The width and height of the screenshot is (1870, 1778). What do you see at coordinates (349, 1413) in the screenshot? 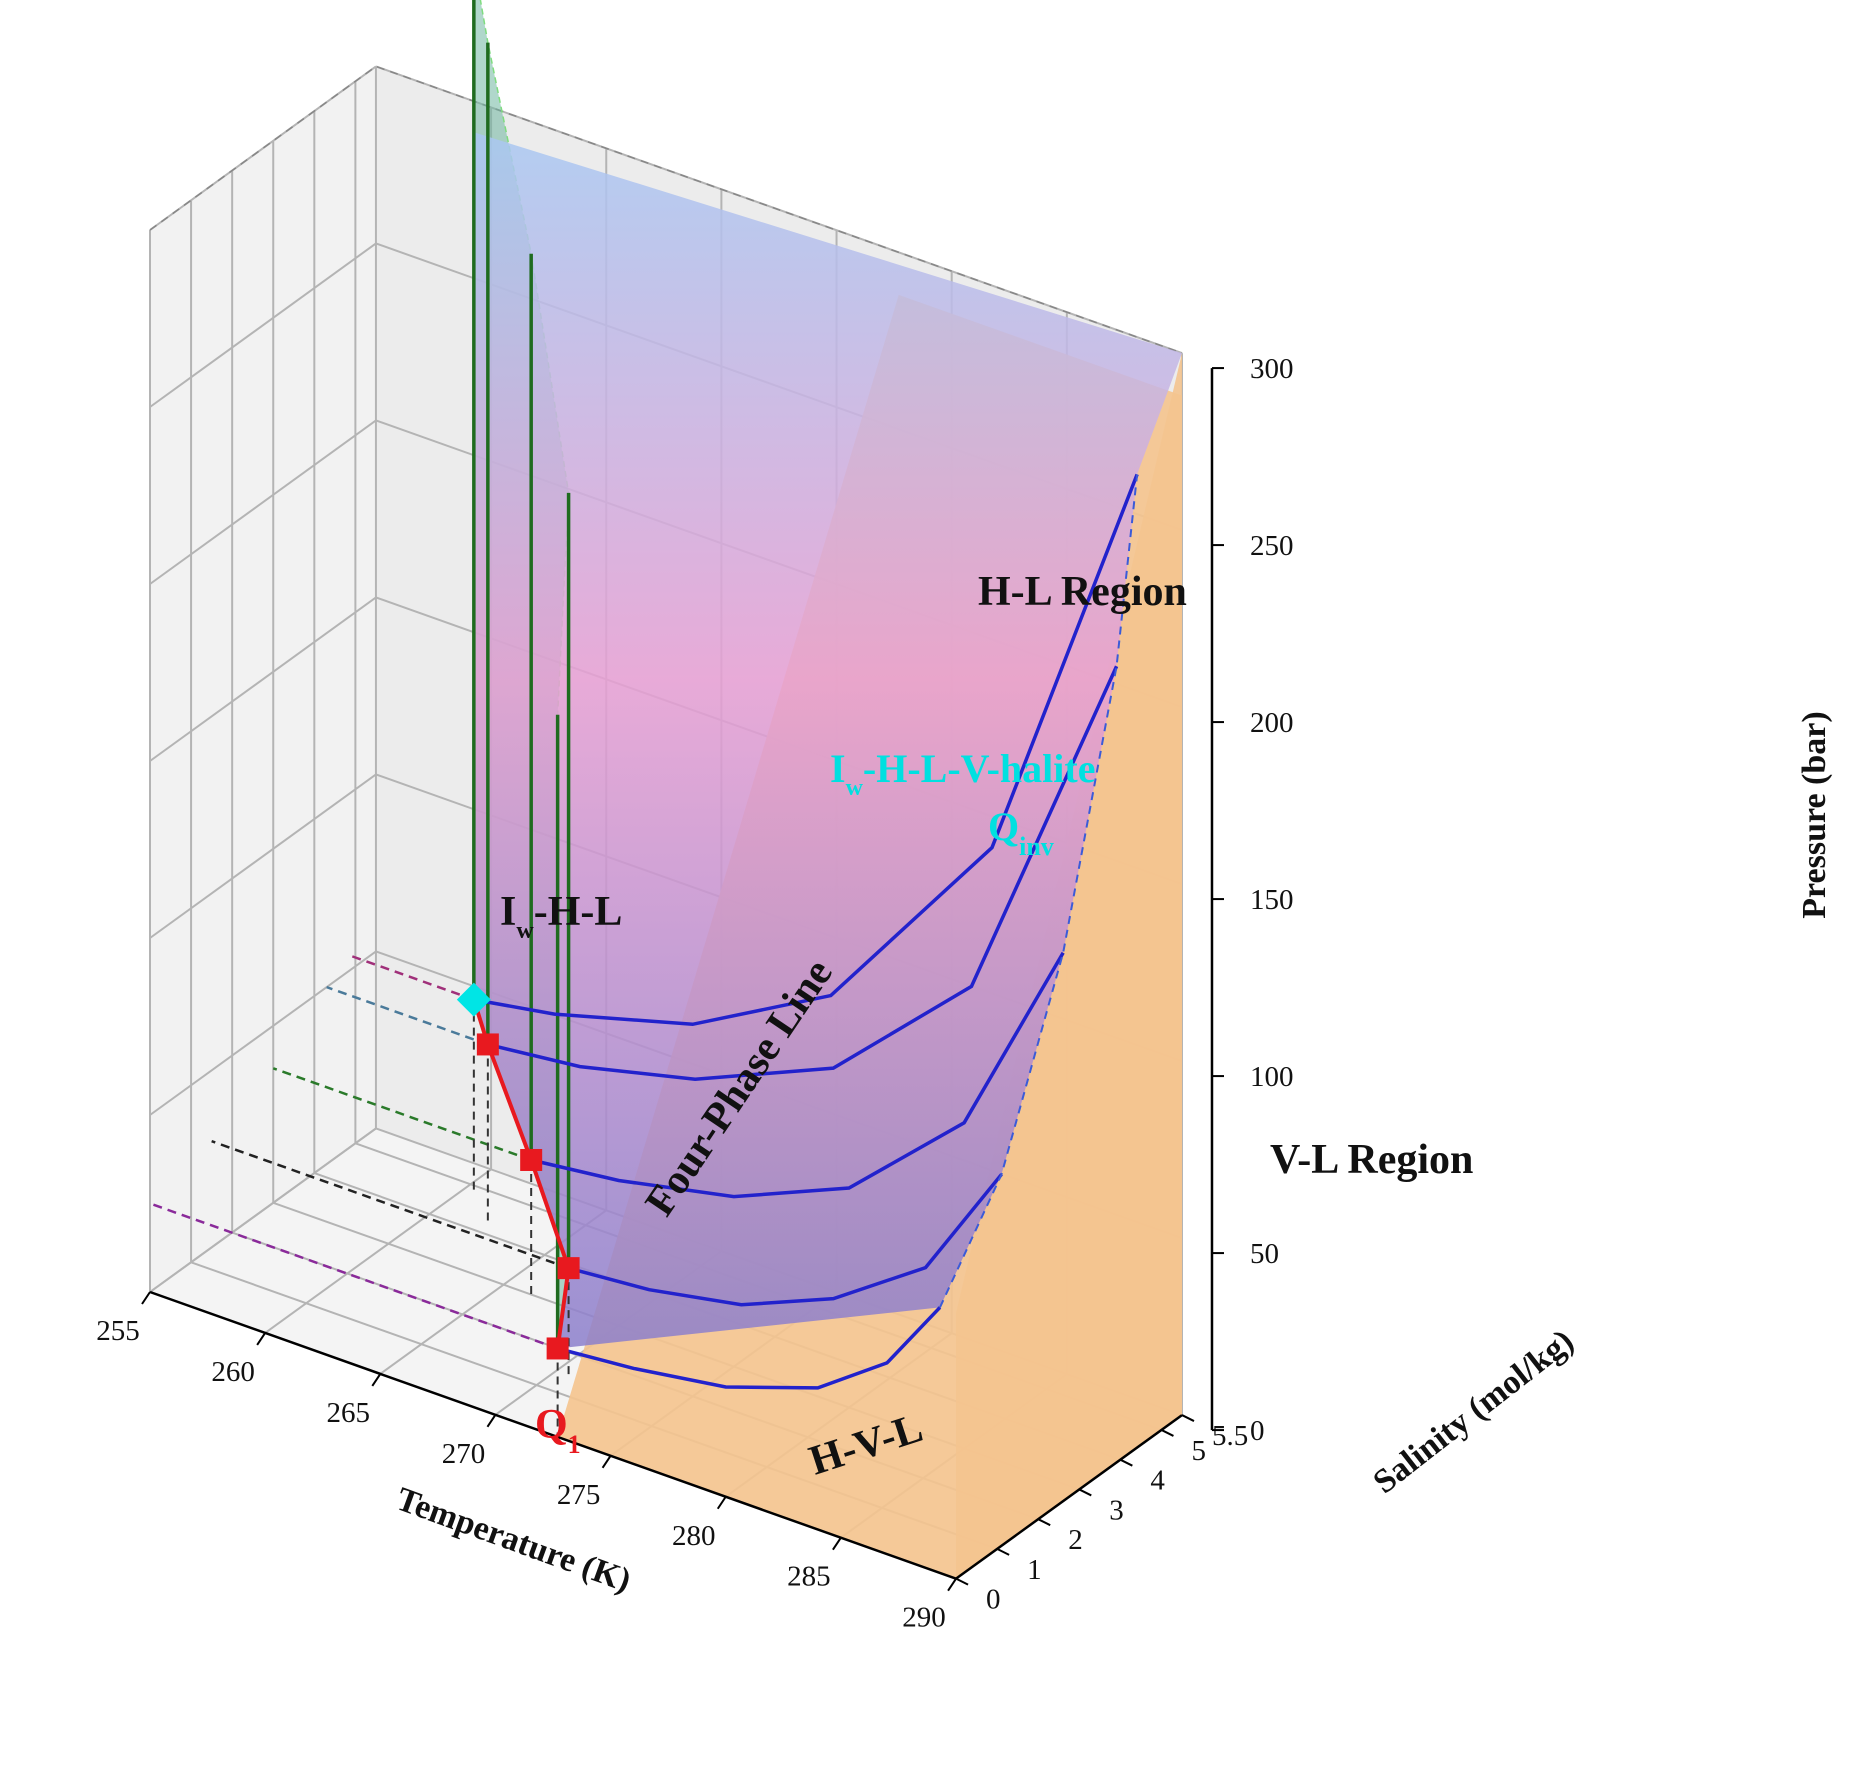
I see `x-tick-label: 265` at bounding box center [349, 1413].